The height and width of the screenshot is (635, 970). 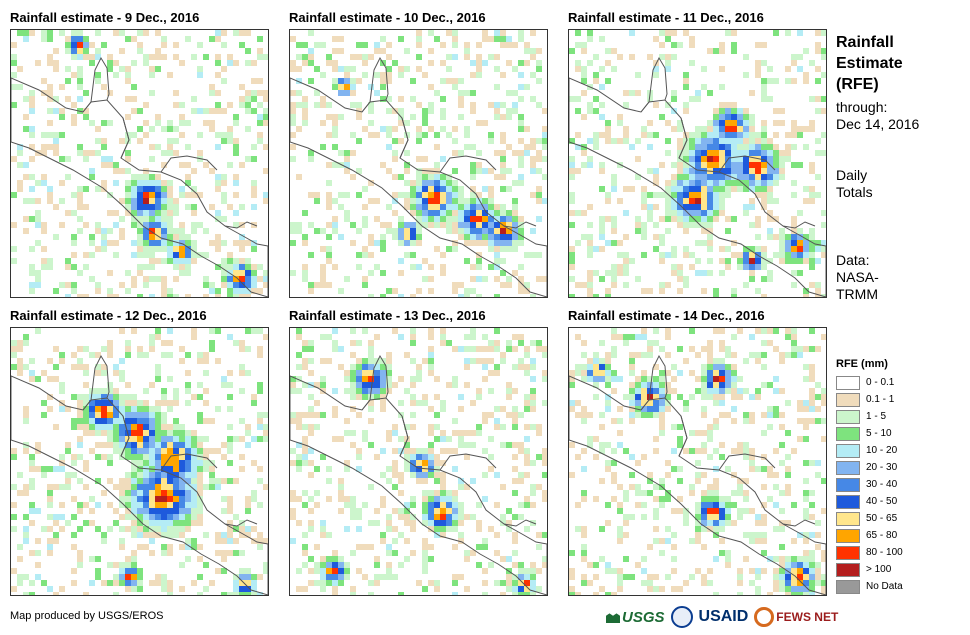 What do you see at coordinates (880, 399) in the screenshot?
I see `legend-label: 0.1 - 1` at bounding box center [880, 399].